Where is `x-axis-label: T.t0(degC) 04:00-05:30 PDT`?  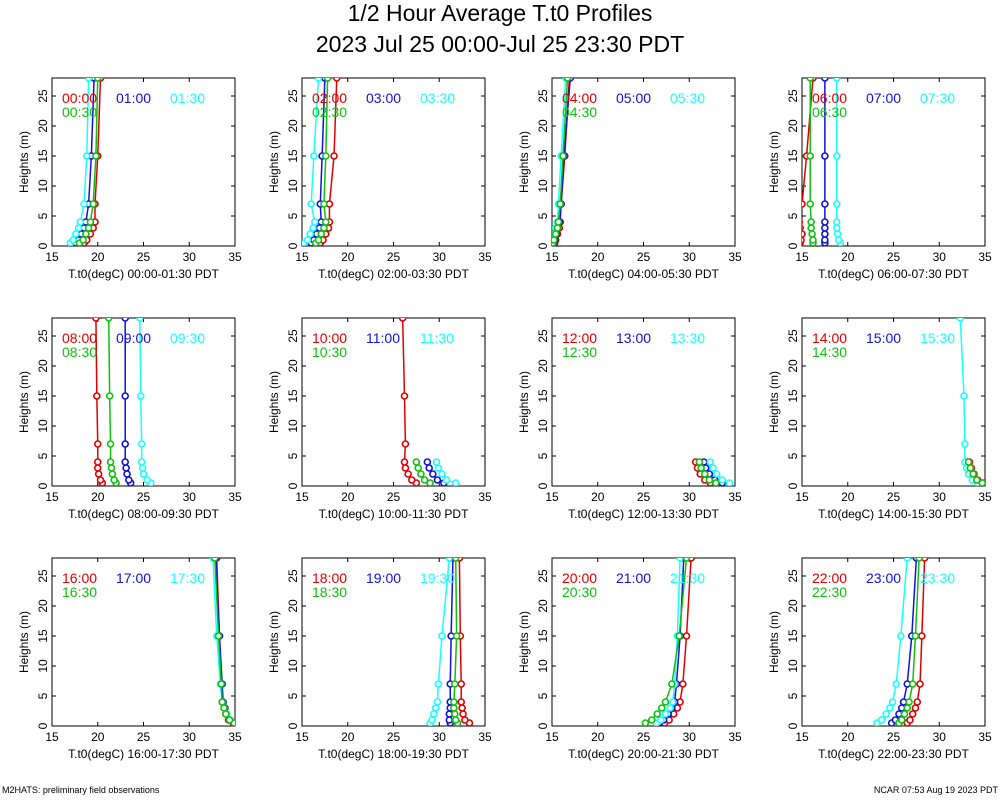
x-axis-label: T.t0(degC) 04:00-05:30 PDT is located at coordinates (643, 274).